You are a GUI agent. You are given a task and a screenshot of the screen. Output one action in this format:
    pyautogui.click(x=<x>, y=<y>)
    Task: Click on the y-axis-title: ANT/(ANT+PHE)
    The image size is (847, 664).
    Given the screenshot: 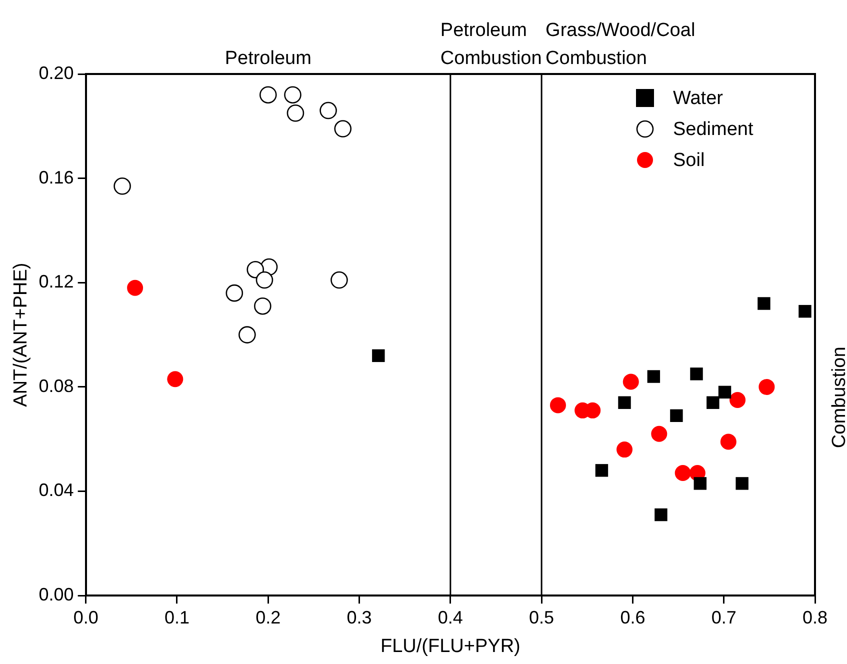 What is the action you would take?
    pyautogui.click(x=21, y=334)
    